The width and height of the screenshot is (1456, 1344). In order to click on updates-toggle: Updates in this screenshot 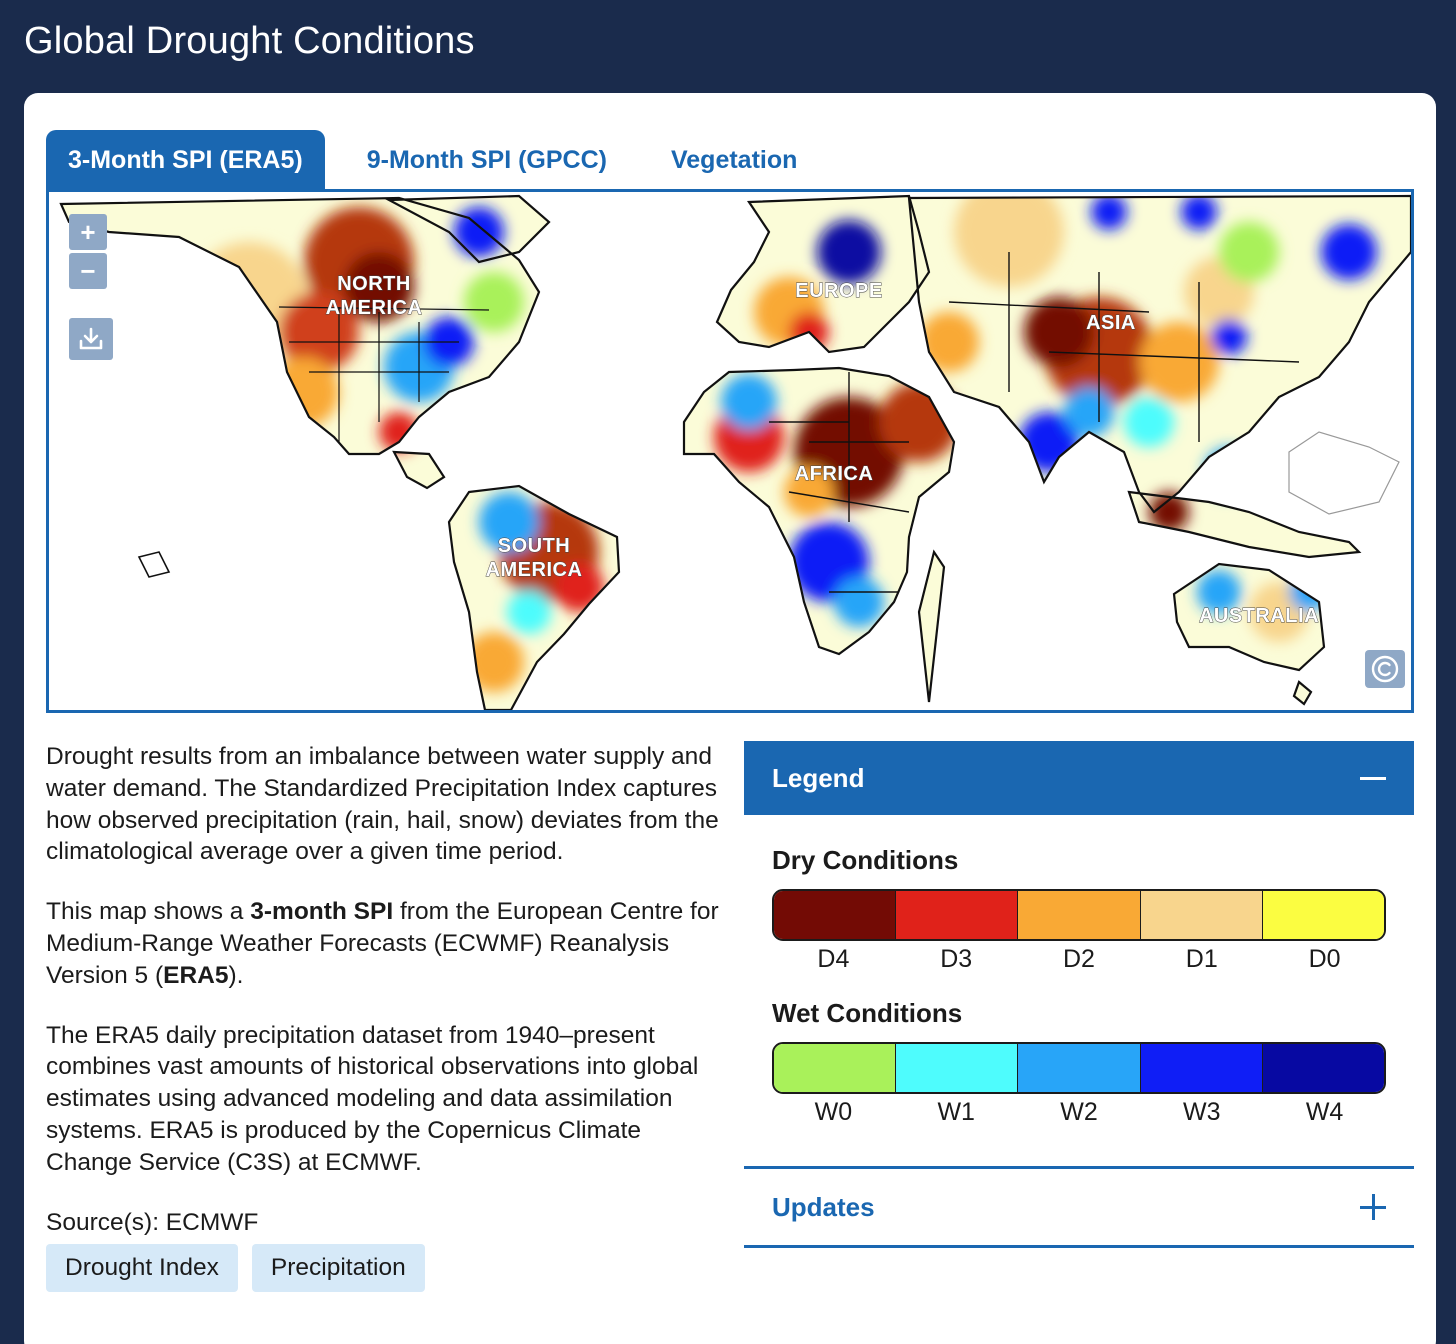, I will do `click(1079, 1207)`.